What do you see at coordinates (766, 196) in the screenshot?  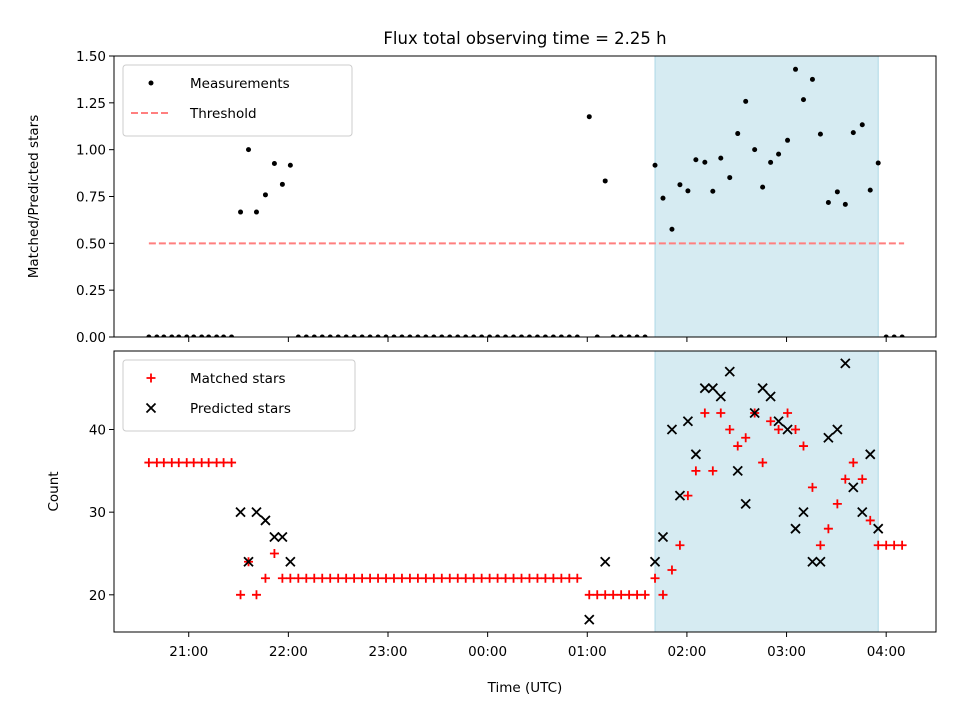 I see `highlight-span` at bounding box center [766, 196].